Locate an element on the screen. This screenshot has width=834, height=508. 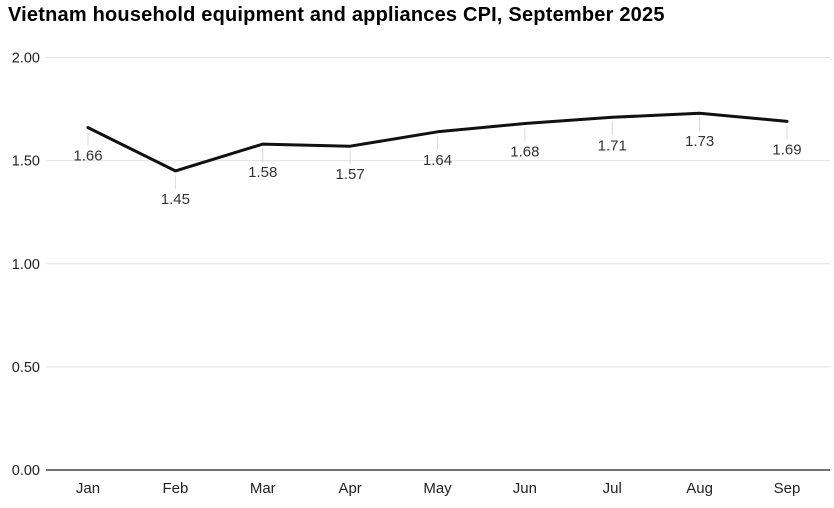
x-tick-label: Jan is located at coordinates (88, 488).